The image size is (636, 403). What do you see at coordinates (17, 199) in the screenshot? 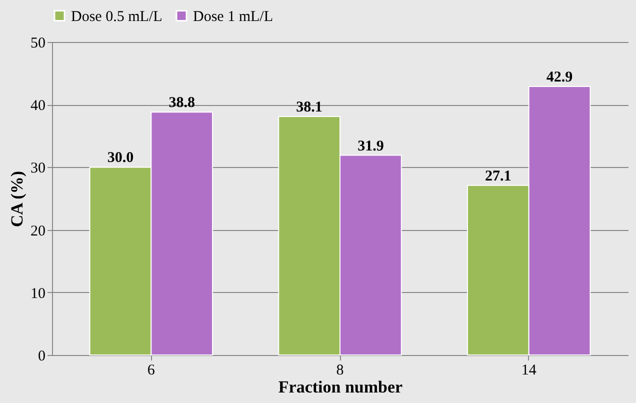
I see `y-axis-title: CA (%)` at bounding box center [17, 199].